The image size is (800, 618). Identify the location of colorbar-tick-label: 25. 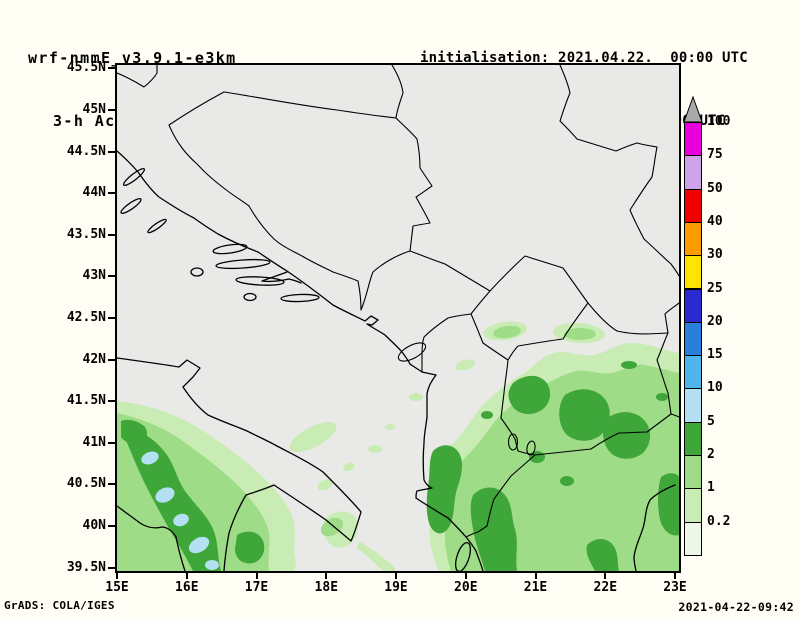
(715, 288).